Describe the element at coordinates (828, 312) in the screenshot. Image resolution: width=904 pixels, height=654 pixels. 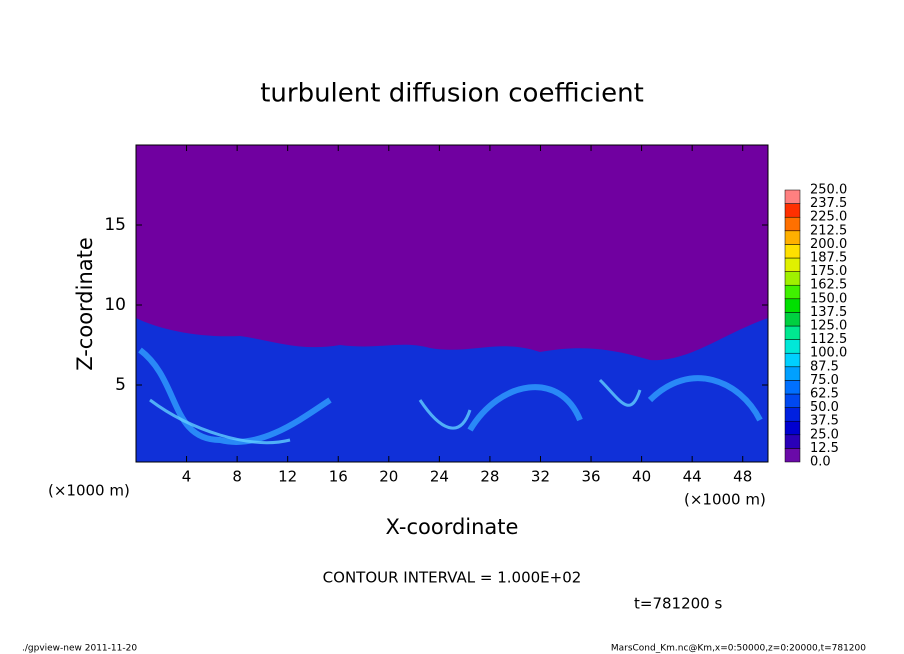
I see `colorbar-label: 137.5` at that location.